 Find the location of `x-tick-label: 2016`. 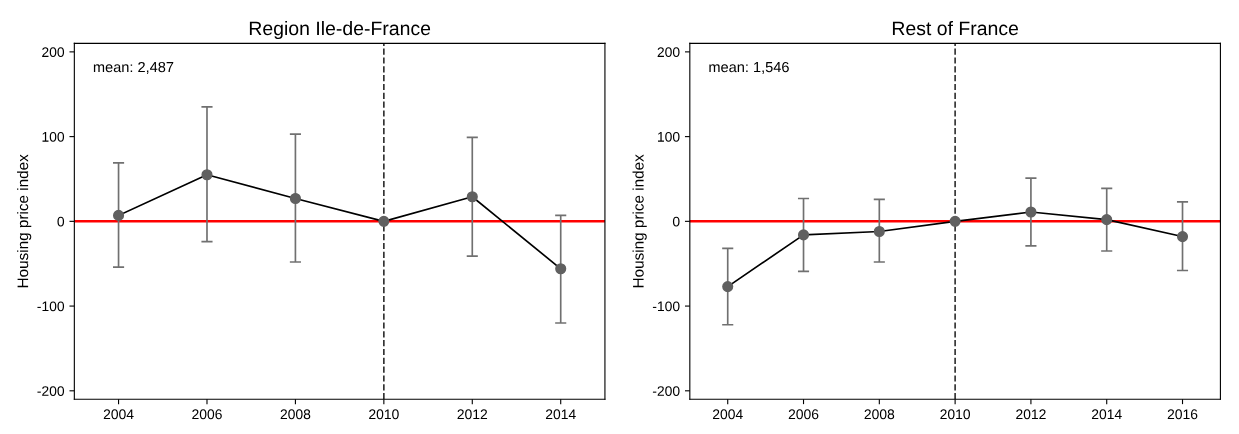

x-tick-label: 2016 is located at coordinates (1182, 414).